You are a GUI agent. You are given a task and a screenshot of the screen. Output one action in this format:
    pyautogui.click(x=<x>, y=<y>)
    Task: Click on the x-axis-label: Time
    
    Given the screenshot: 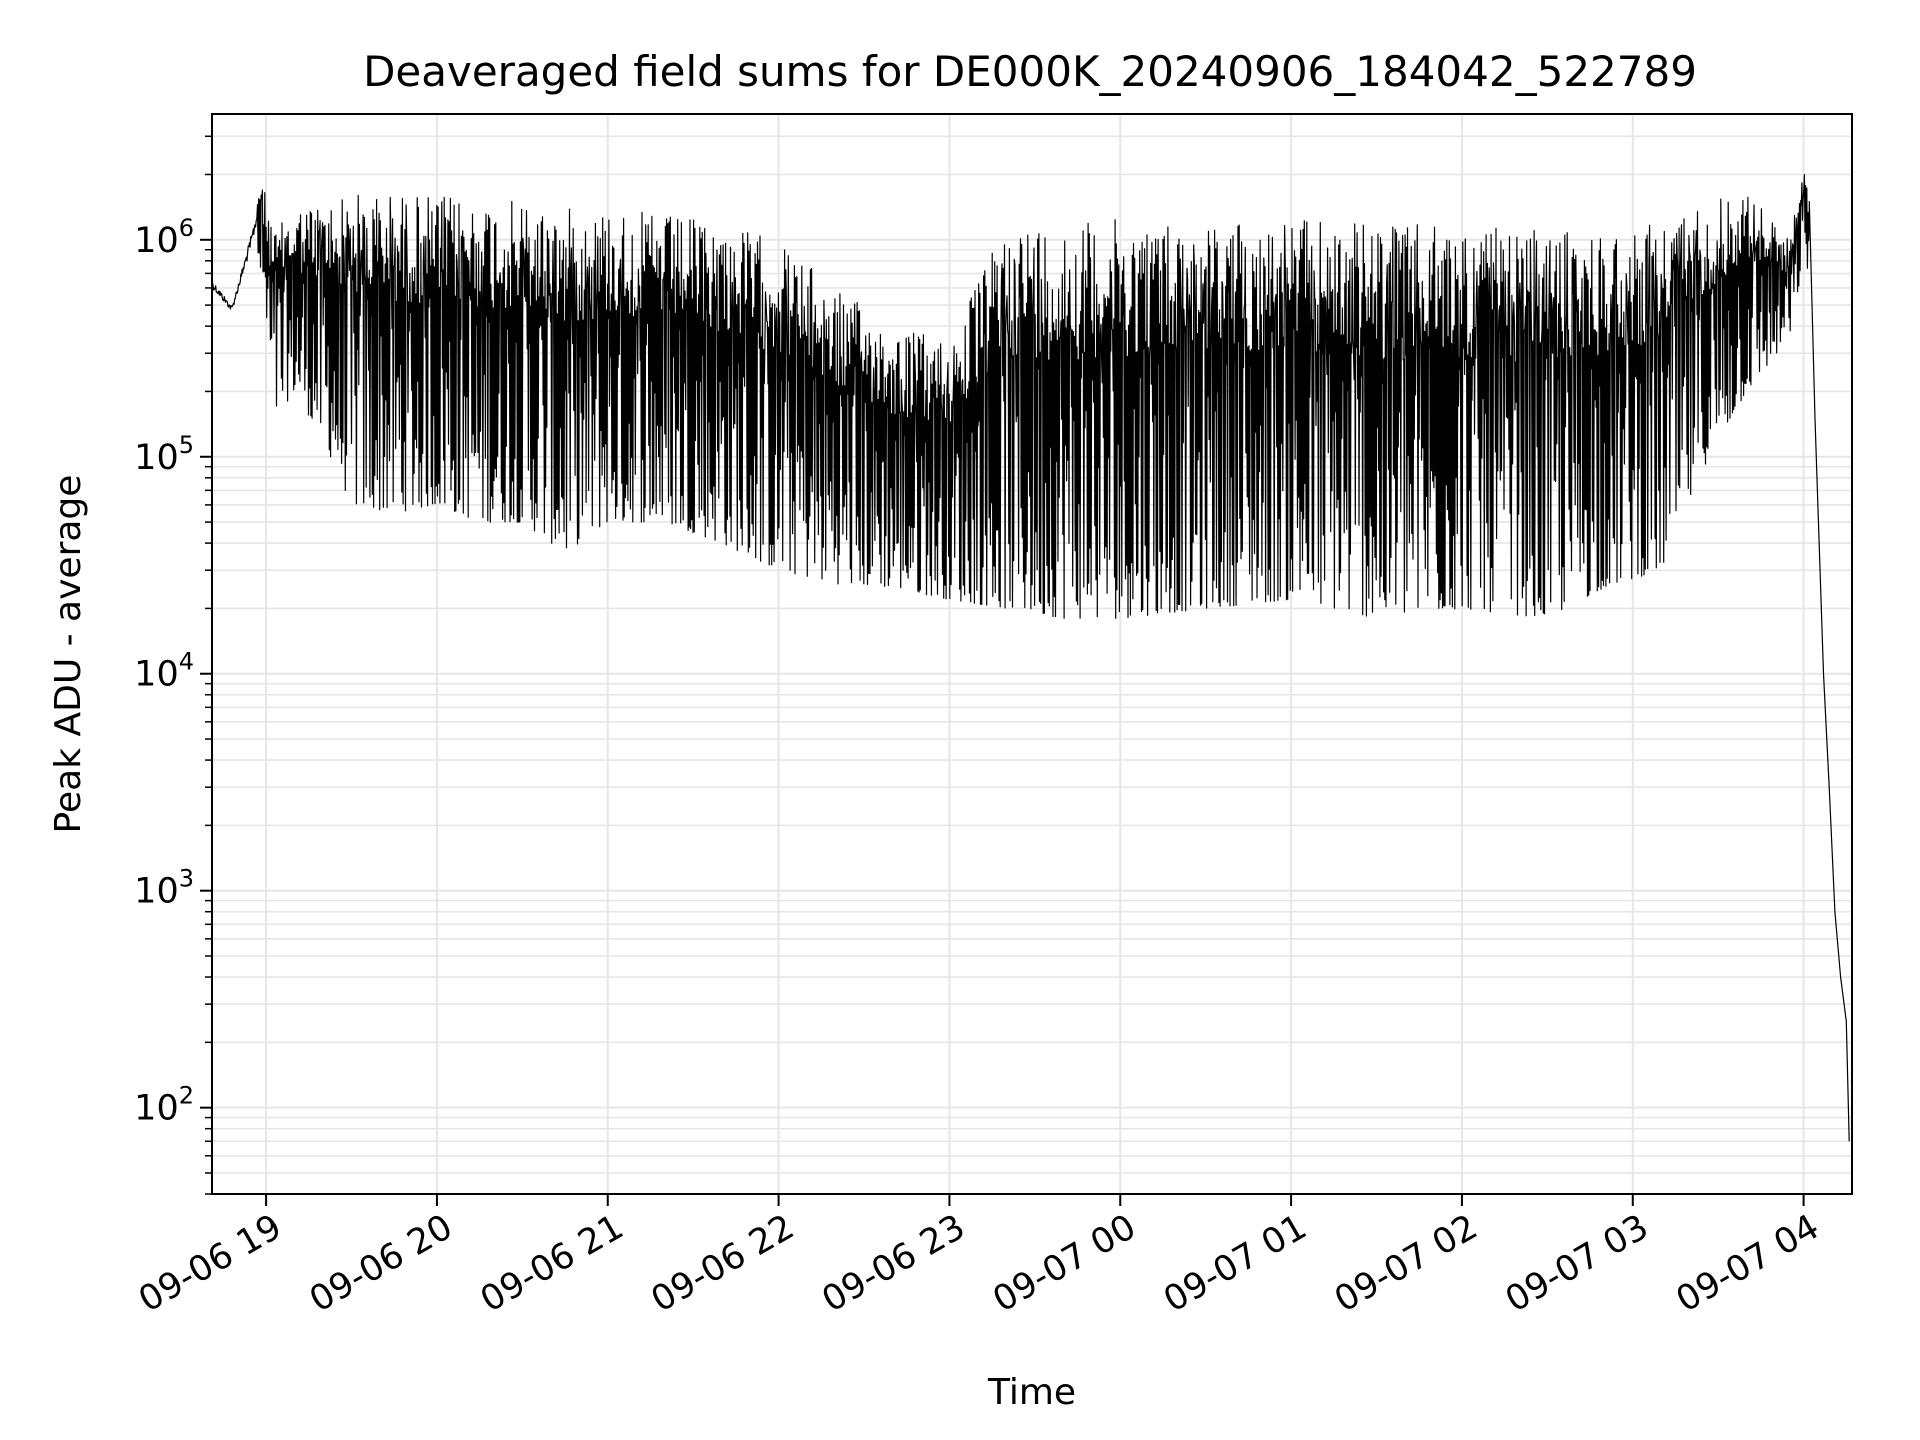 What is the action you would take?
    pyautogui.click(x=1031, y=1392)
    